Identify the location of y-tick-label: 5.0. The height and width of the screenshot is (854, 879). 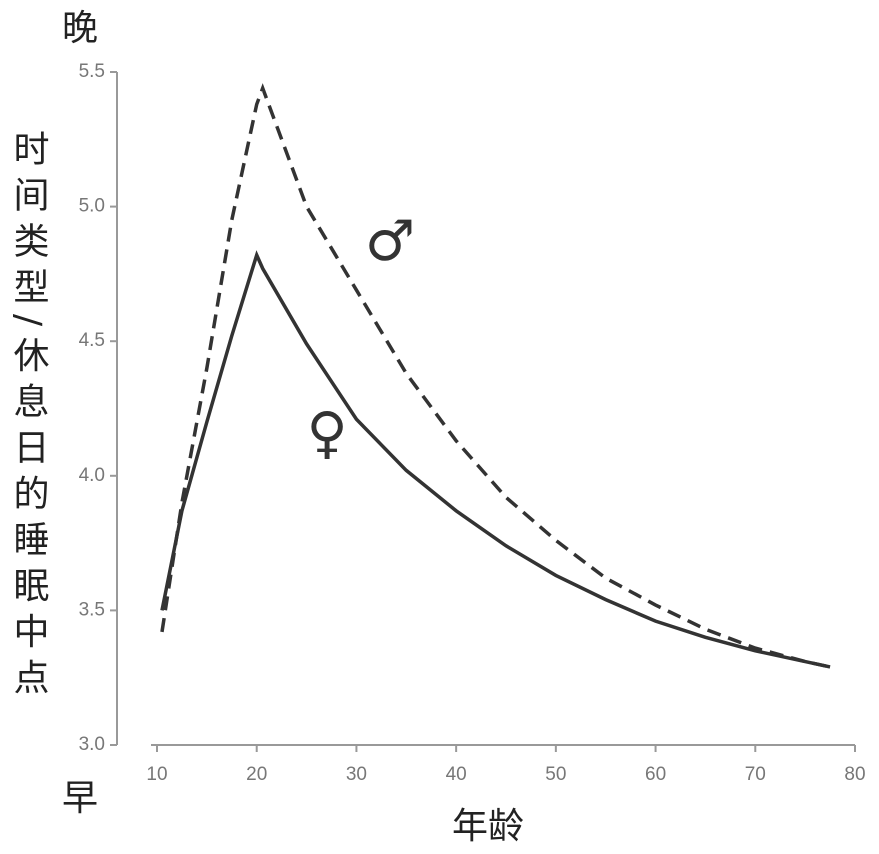
(92, 206).